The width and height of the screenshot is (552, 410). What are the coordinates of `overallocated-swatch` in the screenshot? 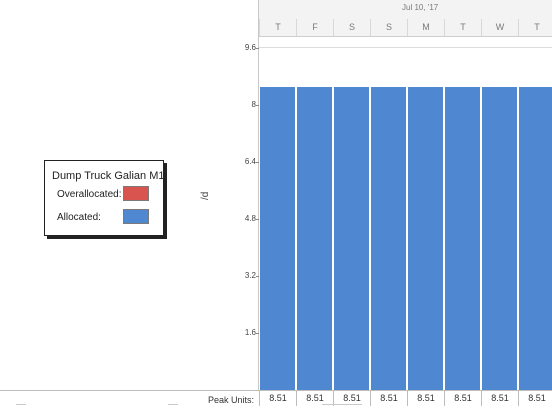 It's located at (136, 193).